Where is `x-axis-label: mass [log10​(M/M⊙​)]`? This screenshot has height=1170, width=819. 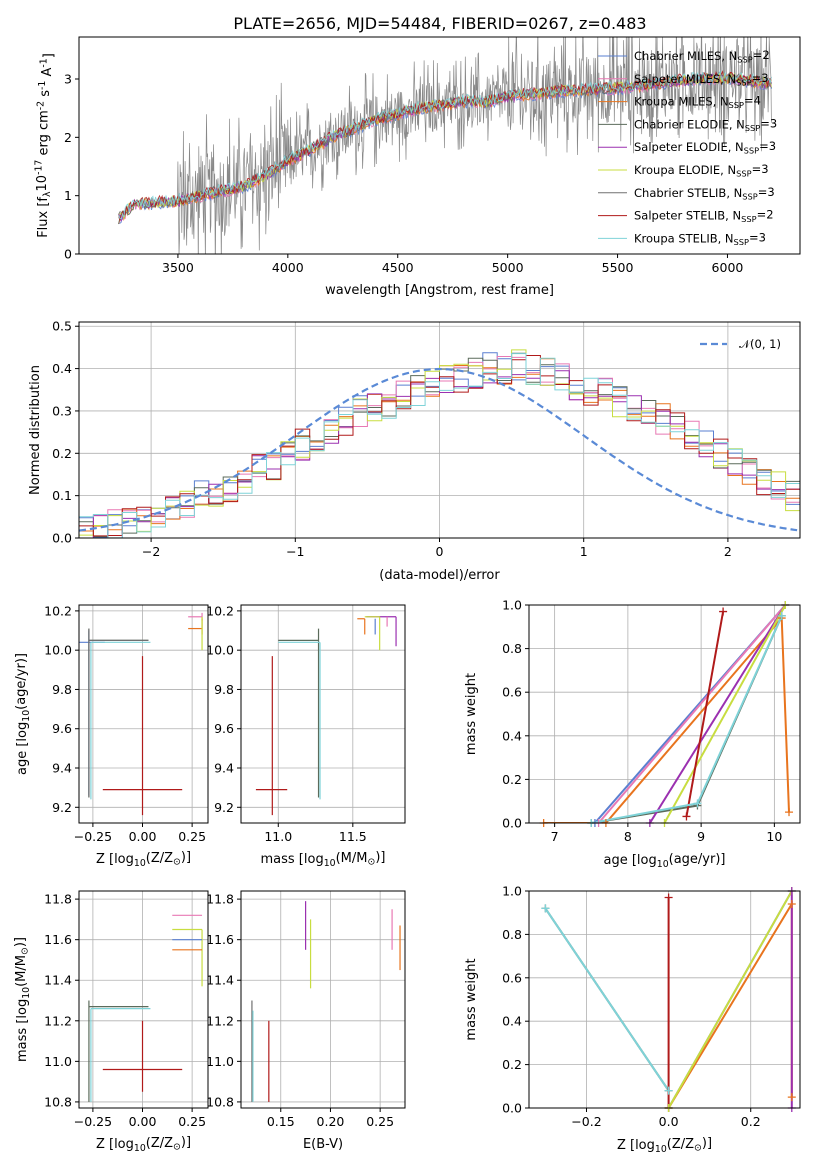 x-axis-label: mass [log10​(M/M⊙​)] is located at coordinates (323, 859).